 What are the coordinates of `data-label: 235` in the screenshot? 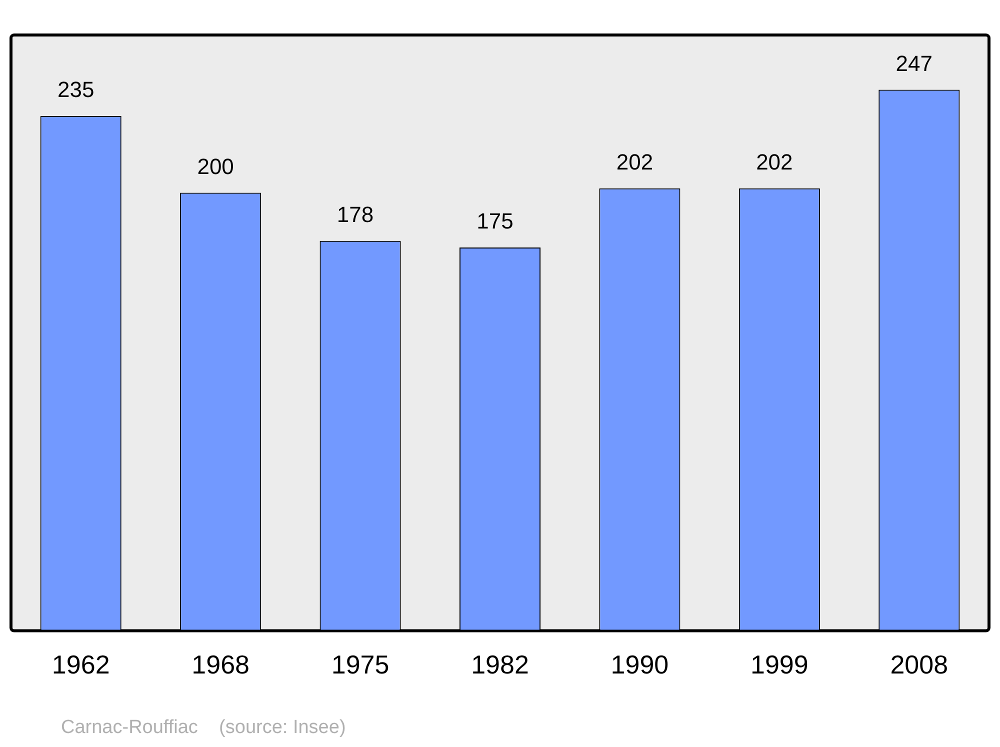 It's located at (76, 89).